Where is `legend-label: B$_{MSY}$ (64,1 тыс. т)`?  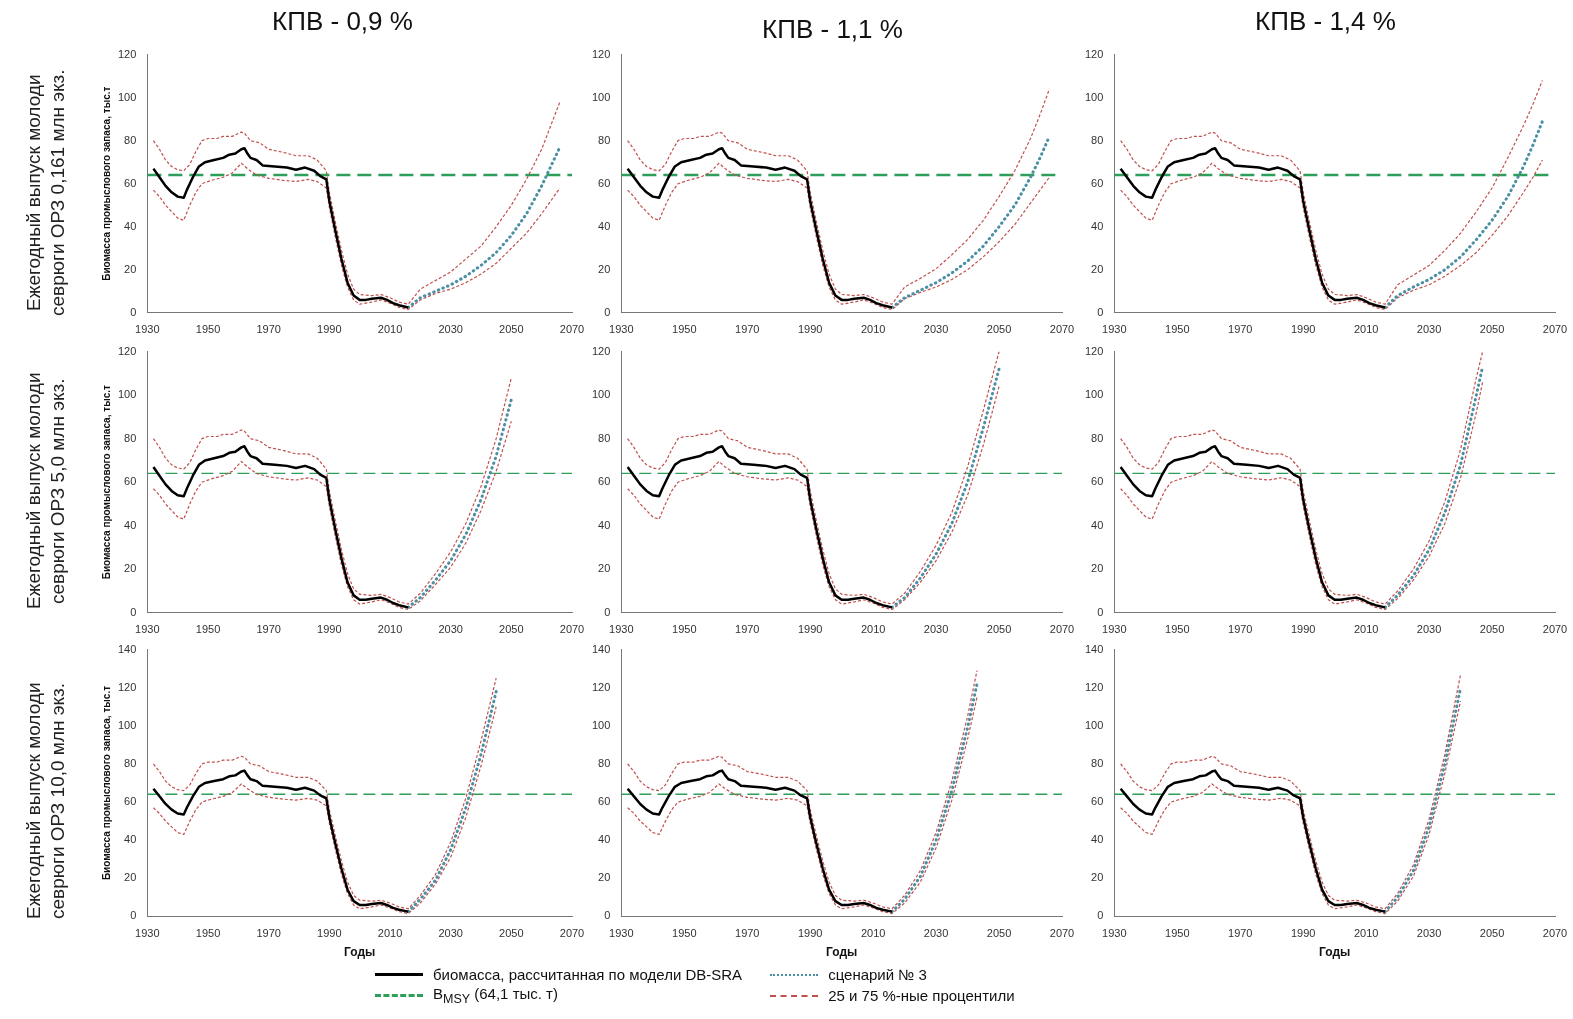
legend-label: B$_{MSY}$ (64,1 тыс. т) is located at coordinates (495, 995).